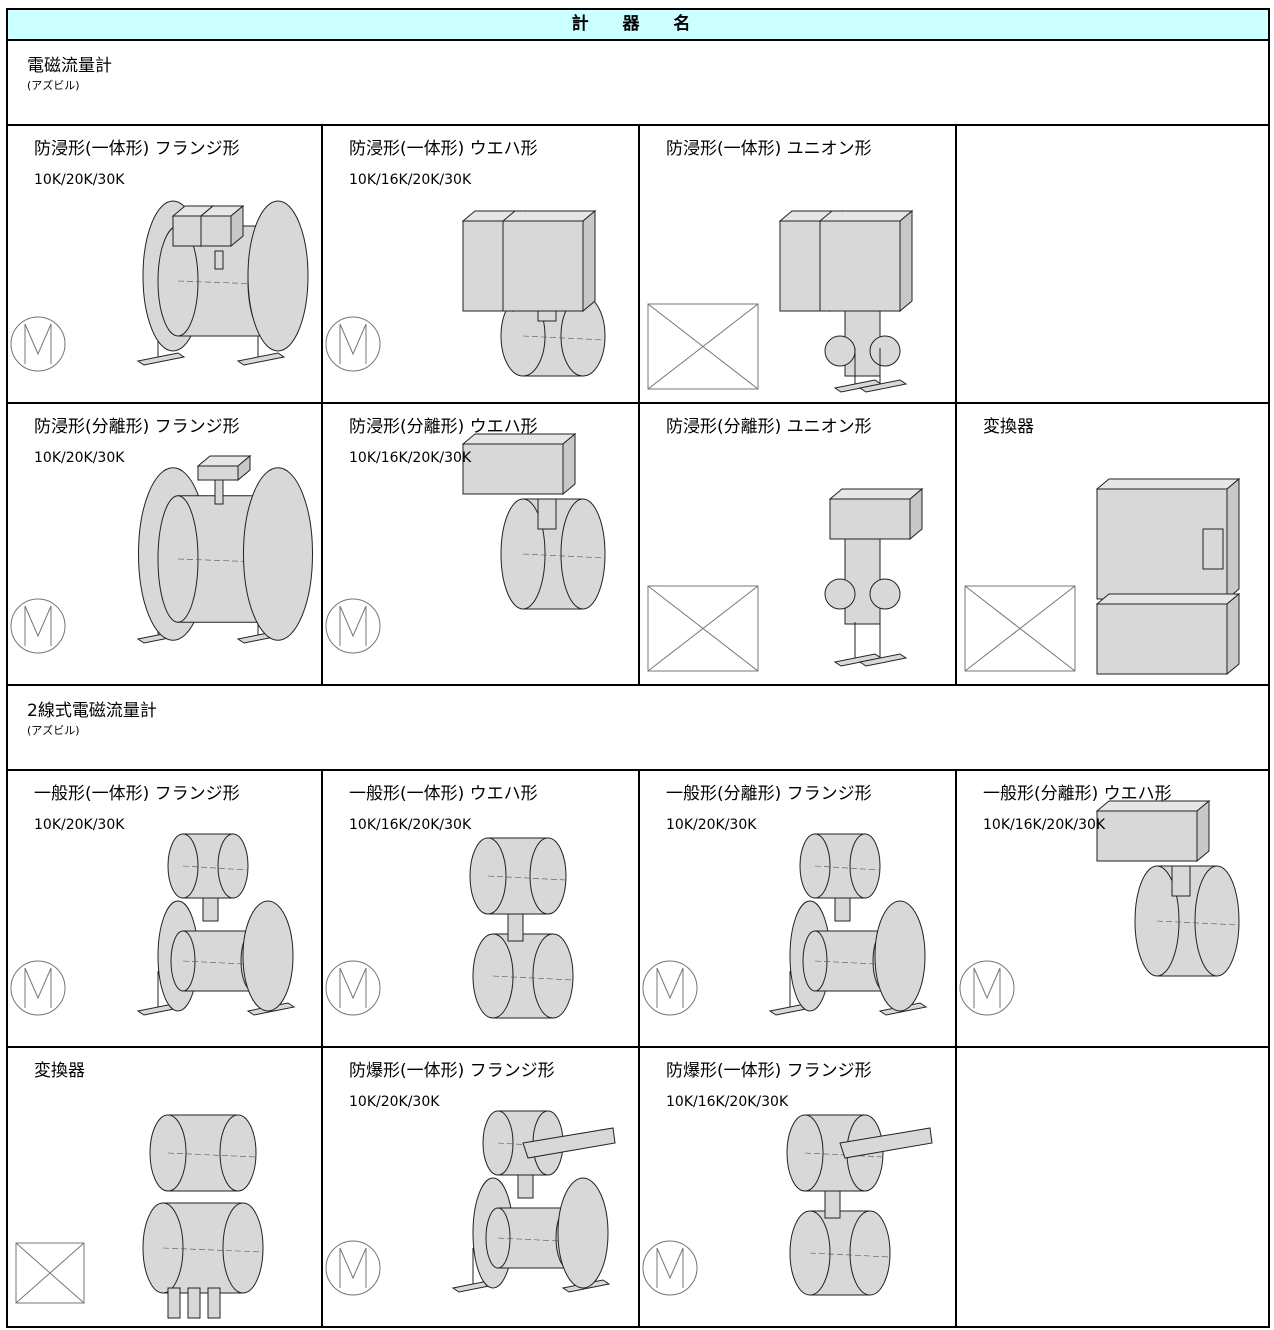  Describe the element at coordinates (481, 545) in the screenshot. I see `cell: 防浸形(分離形) ウエハ形 10K/16K/20K/30K` at that location.